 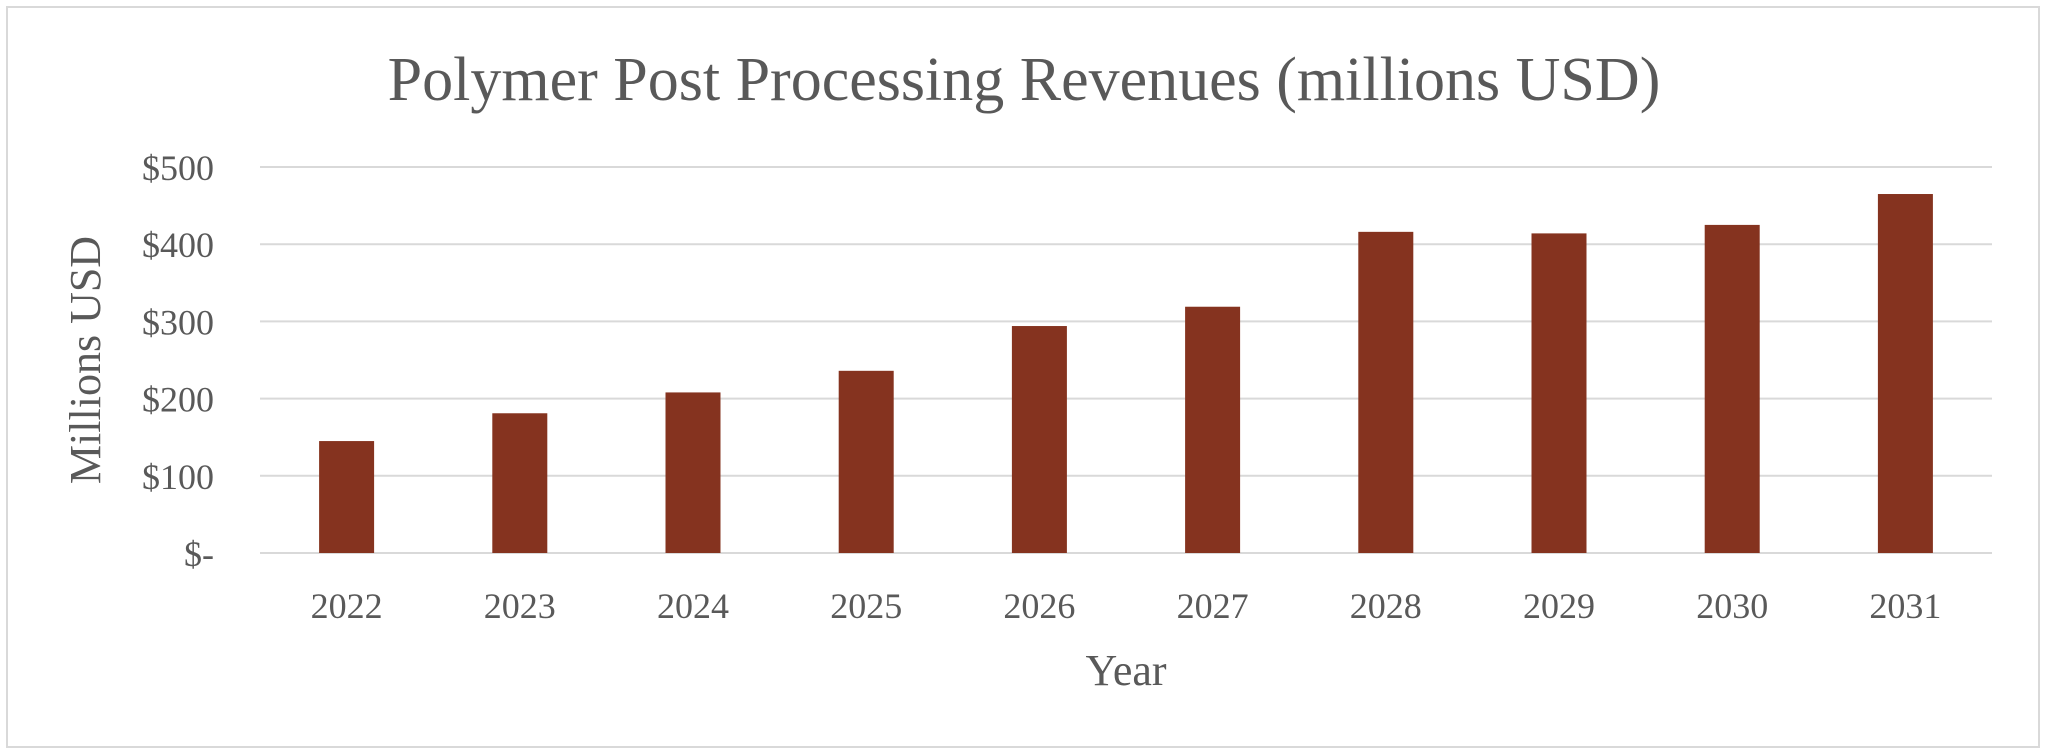 What do you see at coordinates (178, 245) in the screenshot?
I see `y-tick-label: $400` at bounding box center [178, 245].